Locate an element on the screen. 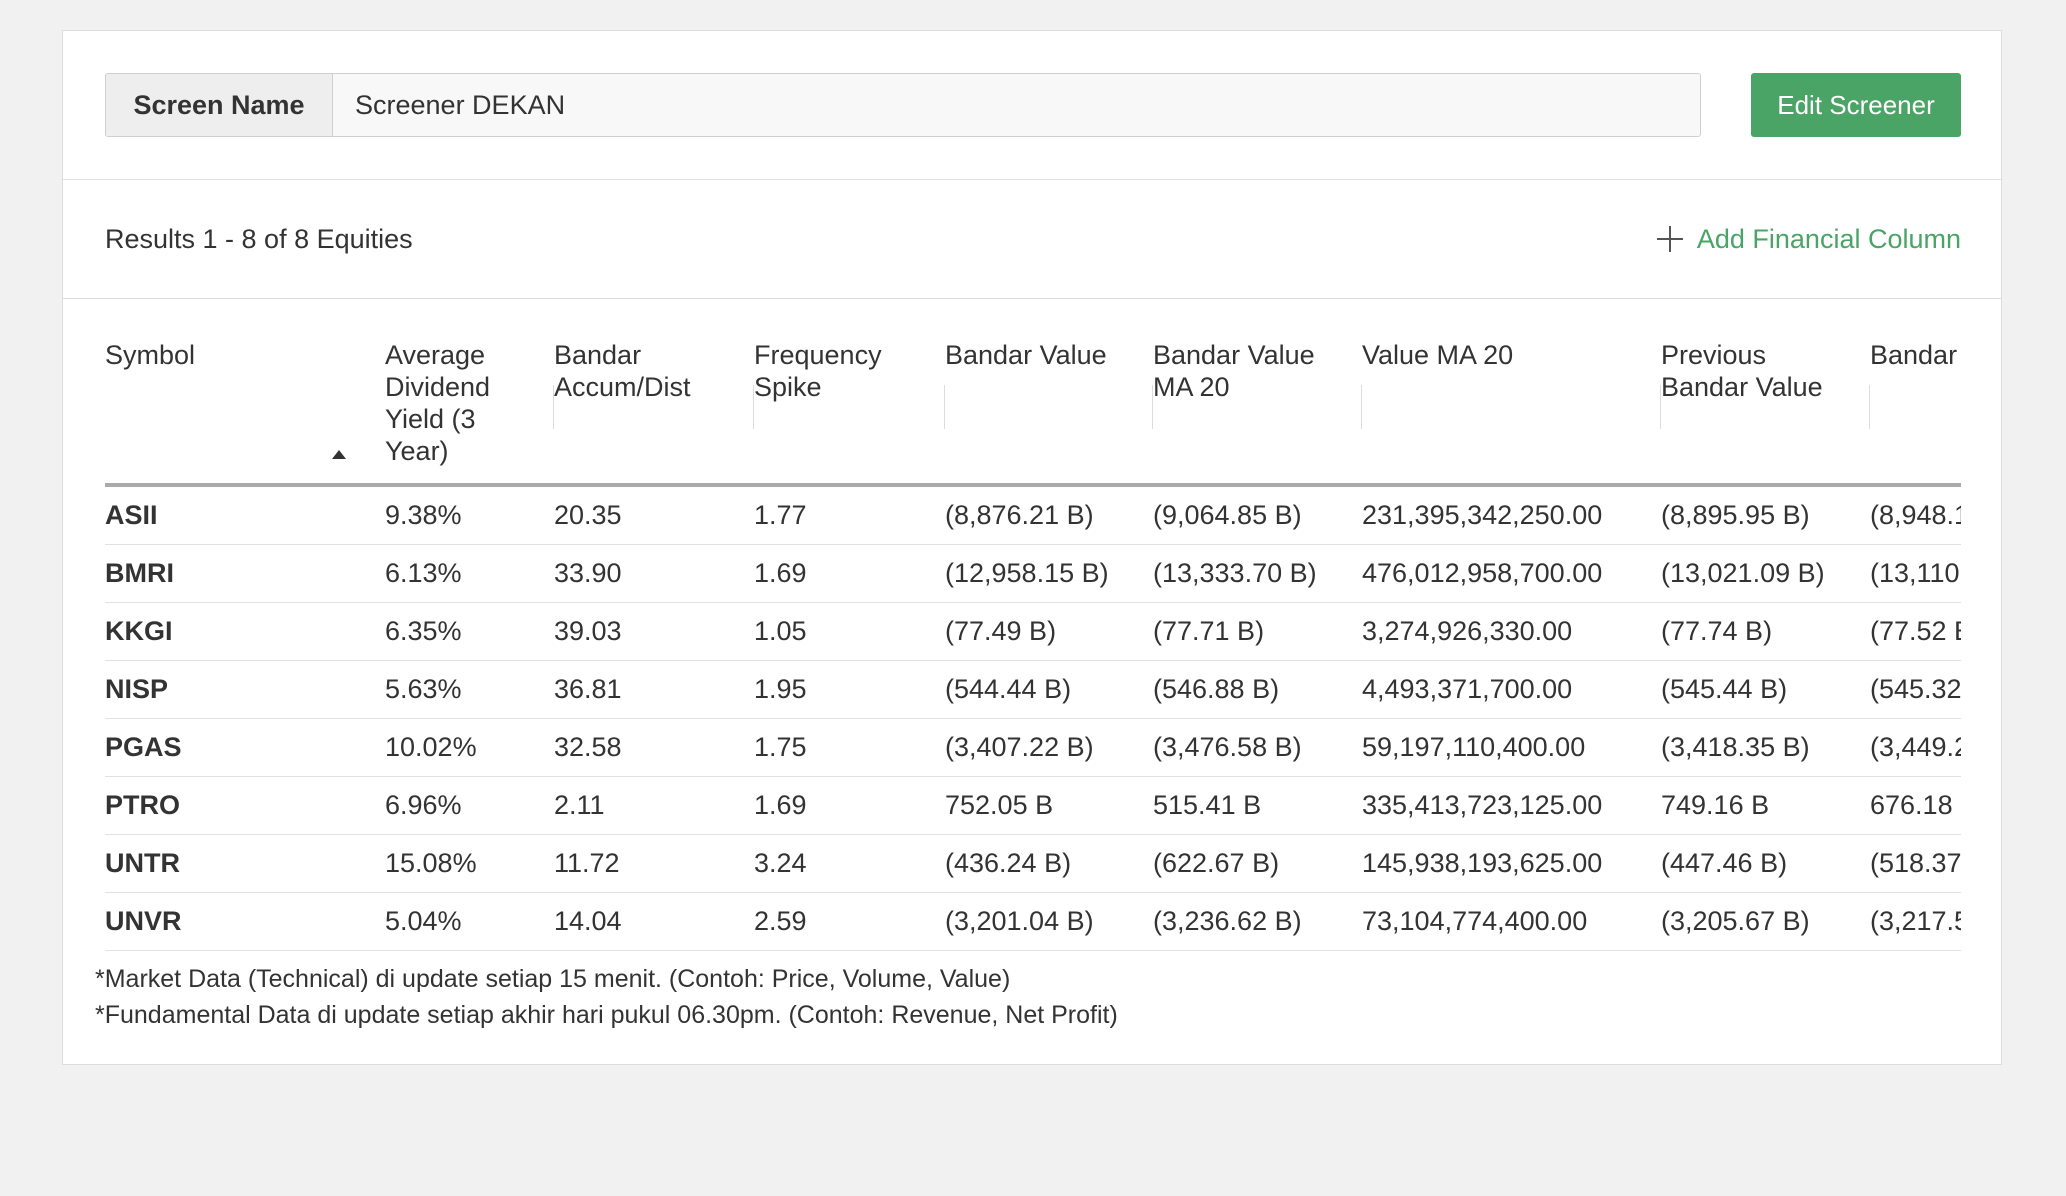  table-cell: 33.90 is located at coordinates (654, 573).